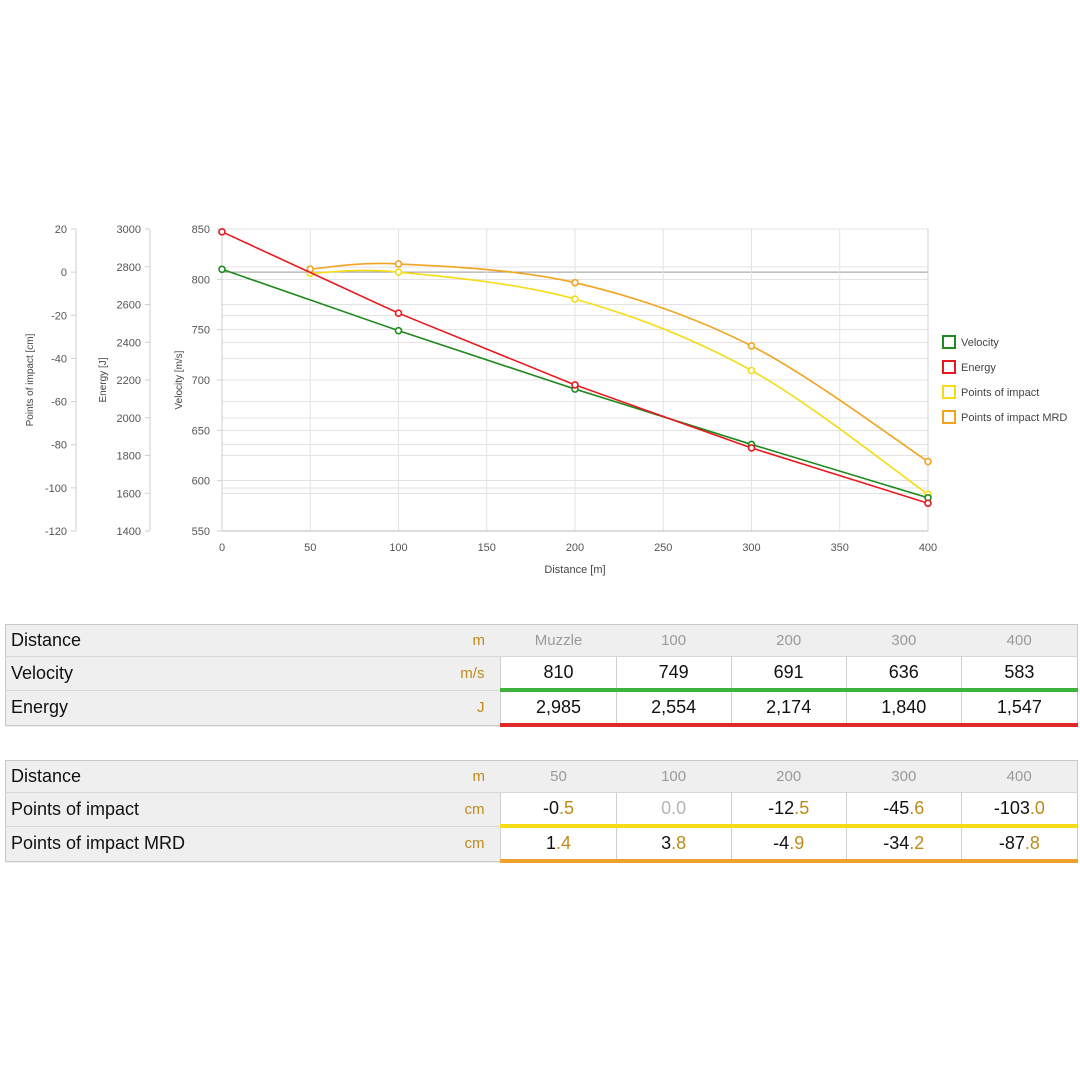 The image size is (1080, 1080). What do you see at coordinates (215, 673) in the screenshot?
I see `velocity-label: Velocity` at bounding box center [215, 673].